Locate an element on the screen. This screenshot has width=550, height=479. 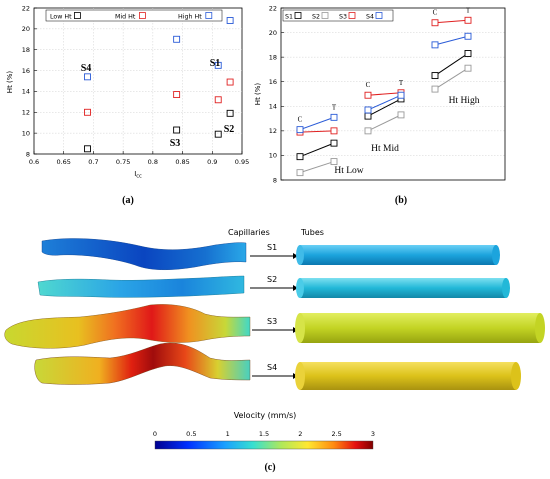
panel-a-plot-frame is located at coordinates (138, 81).